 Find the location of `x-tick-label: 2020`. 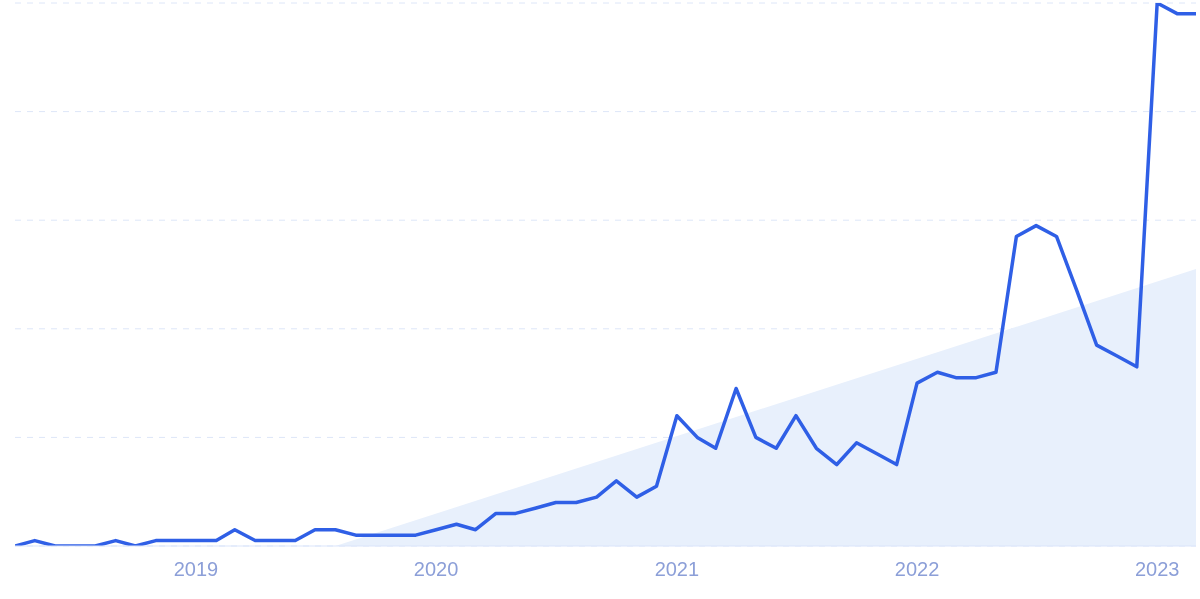

x-tick-label: 2020 is located at coordinates (436, 569).